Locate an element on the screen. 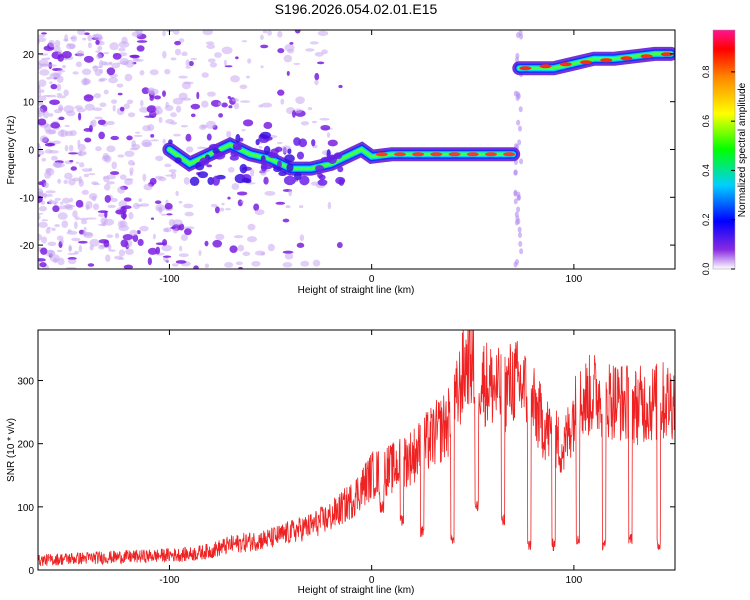 This screenshot has width=750, height=600. spec-ytick-label: -20 is located at coordinates (27, 246).